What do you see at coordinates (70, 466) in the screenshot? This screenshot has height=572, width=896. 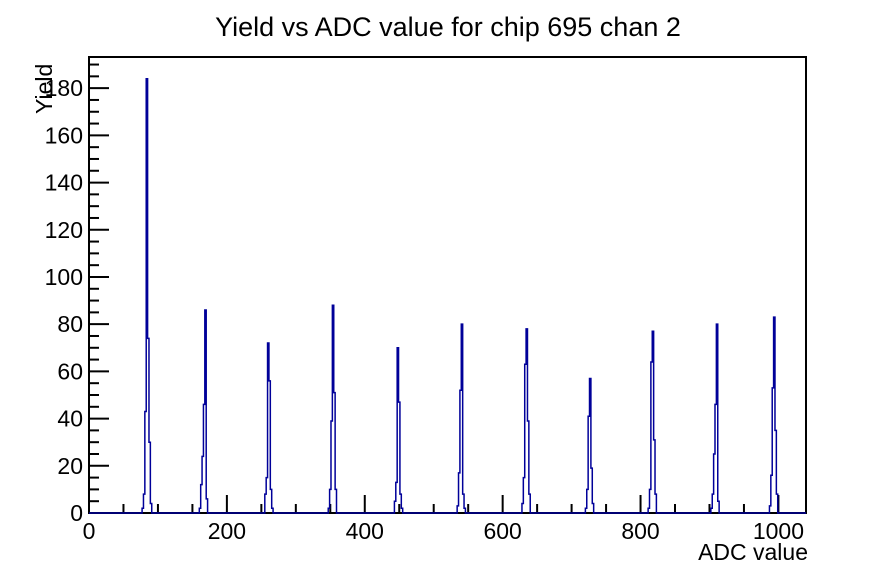 I see `y-tick-label: 20` at bounding box center [70, 466].